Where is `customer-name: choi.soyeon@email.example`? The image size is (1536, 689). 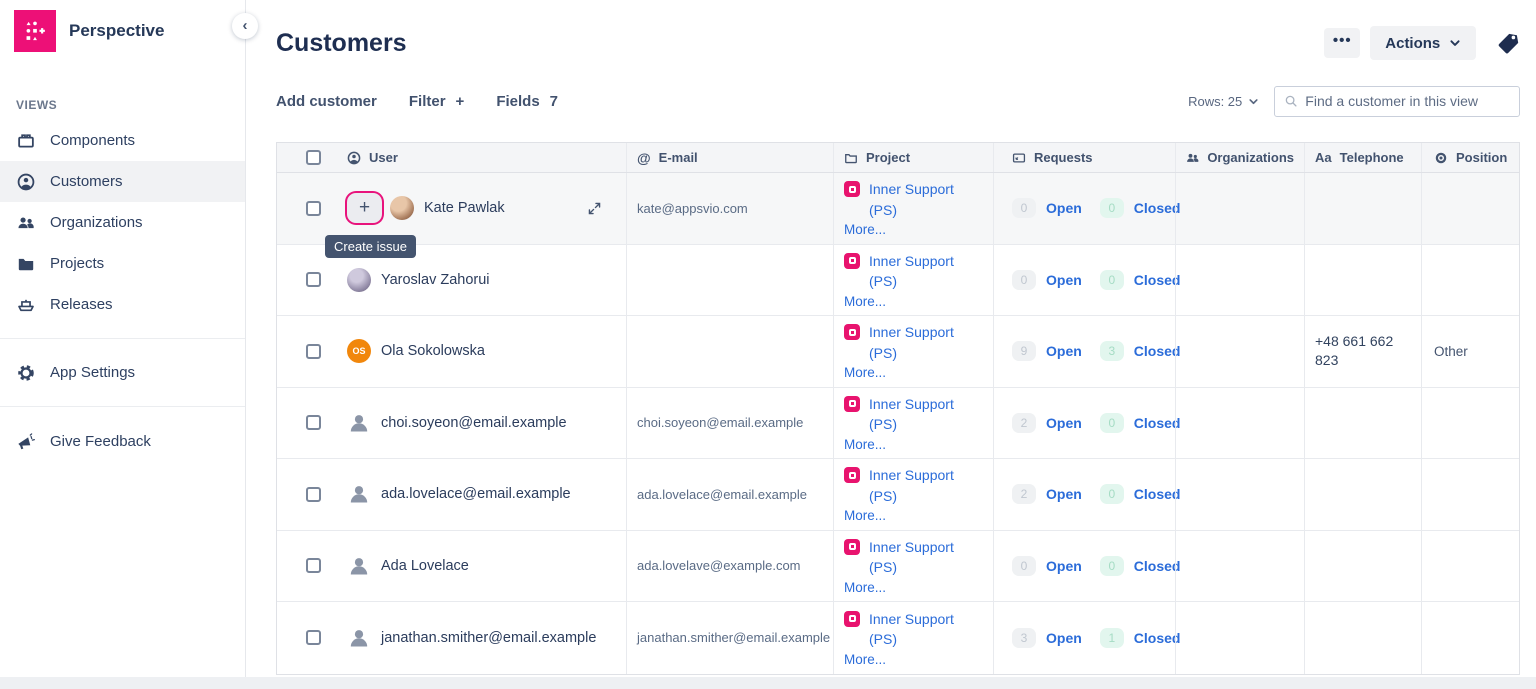
customer-name: choi.soyeon@email.example is located at coordinates (474, 422).